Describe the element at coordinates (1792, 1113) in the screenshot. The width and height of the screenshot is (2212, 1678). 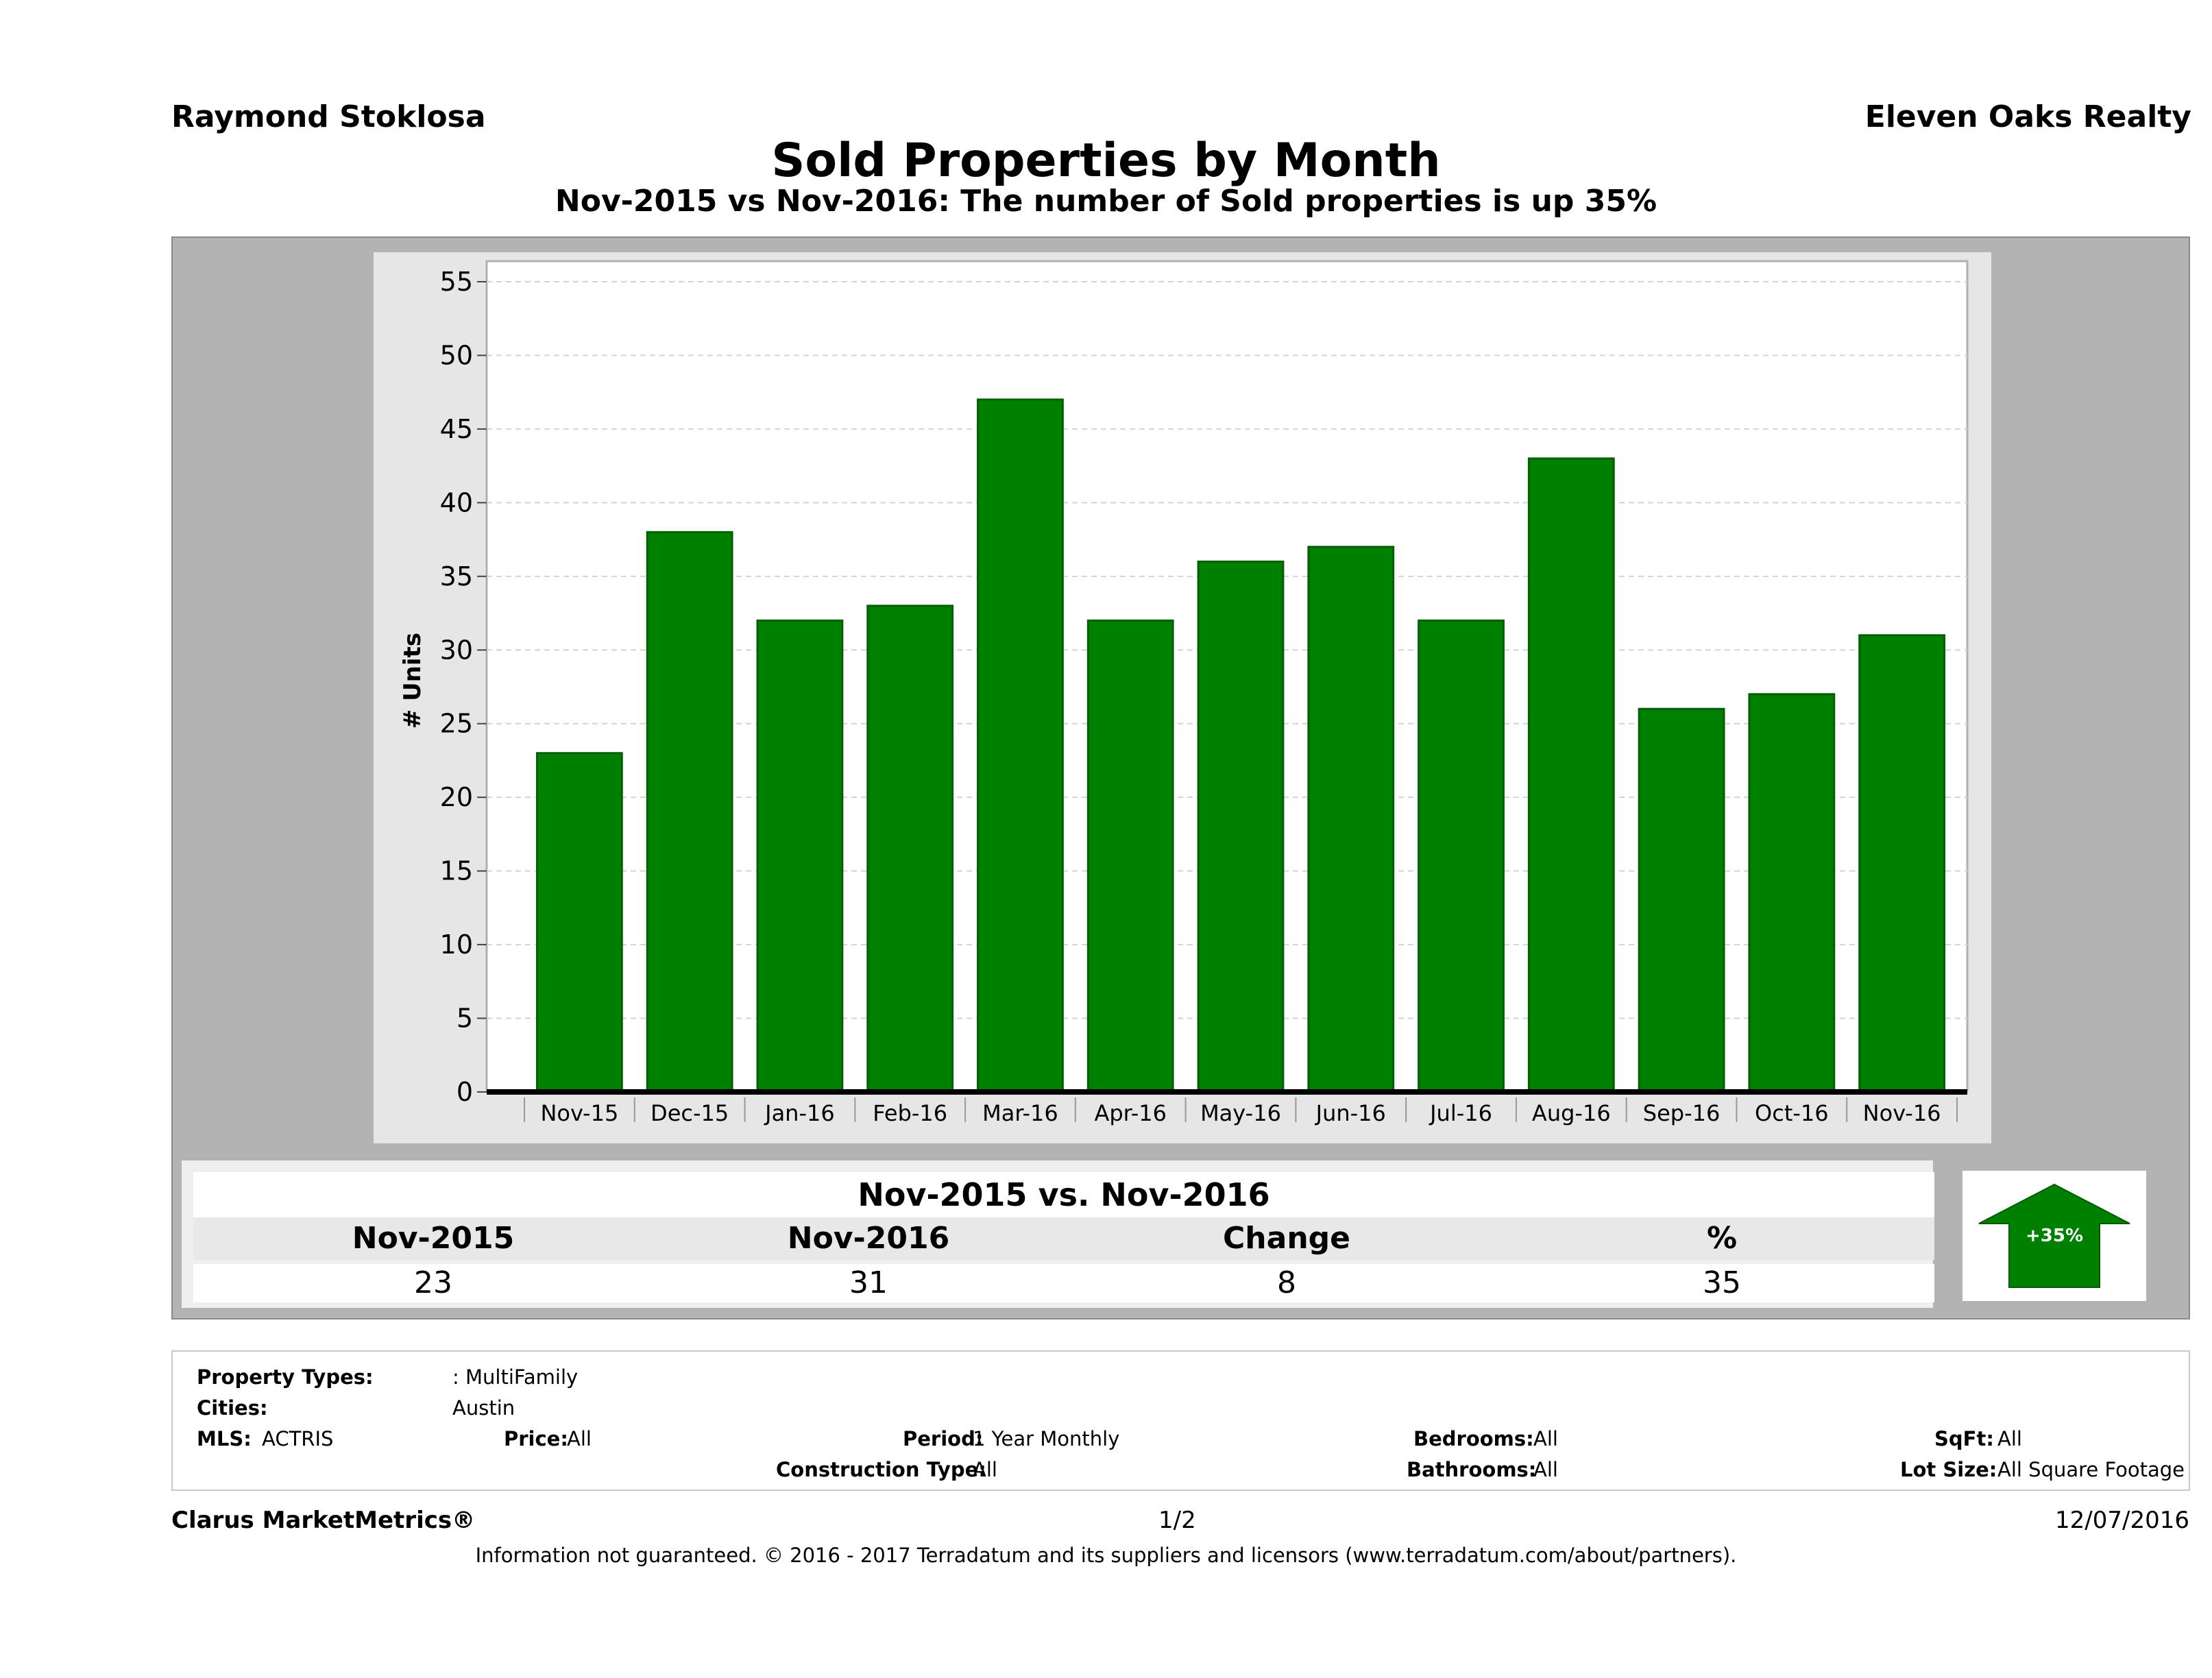
I see `x-tick-label: Oct-16` at that location.